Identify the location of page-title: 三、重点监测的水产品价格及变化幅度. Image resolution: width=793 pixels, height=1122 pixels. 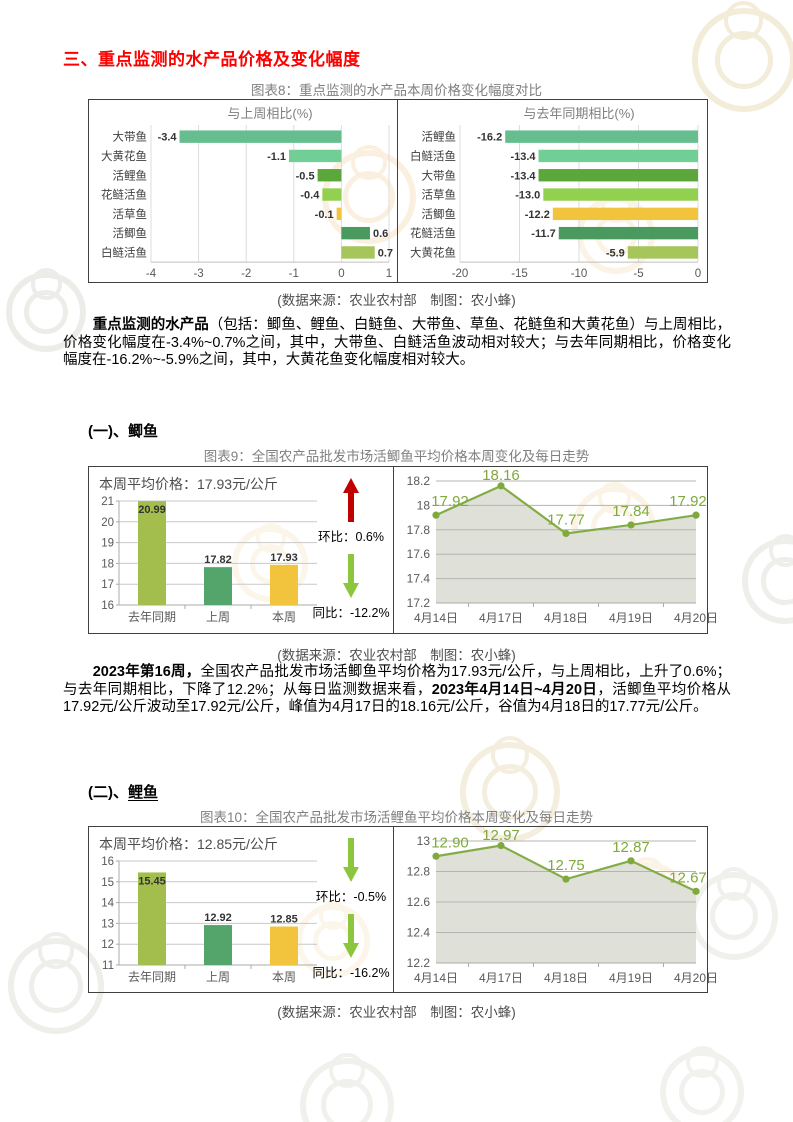
(212, 59).